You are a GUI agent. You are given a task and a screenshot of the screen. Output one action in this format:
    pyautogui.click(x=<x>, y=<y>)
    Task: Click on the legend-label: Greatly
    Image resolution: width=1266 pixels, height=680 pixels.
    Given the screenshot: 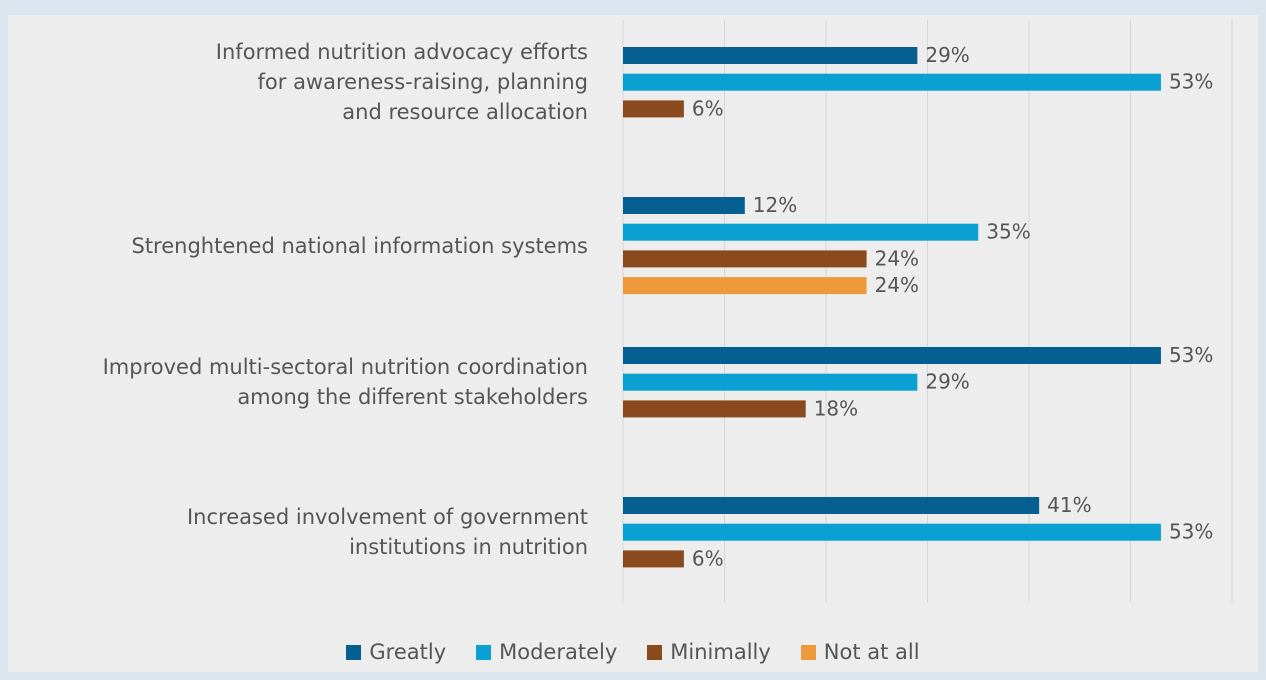 What is the action you would take?
    pyautogui.click(x=408, y=652)
    